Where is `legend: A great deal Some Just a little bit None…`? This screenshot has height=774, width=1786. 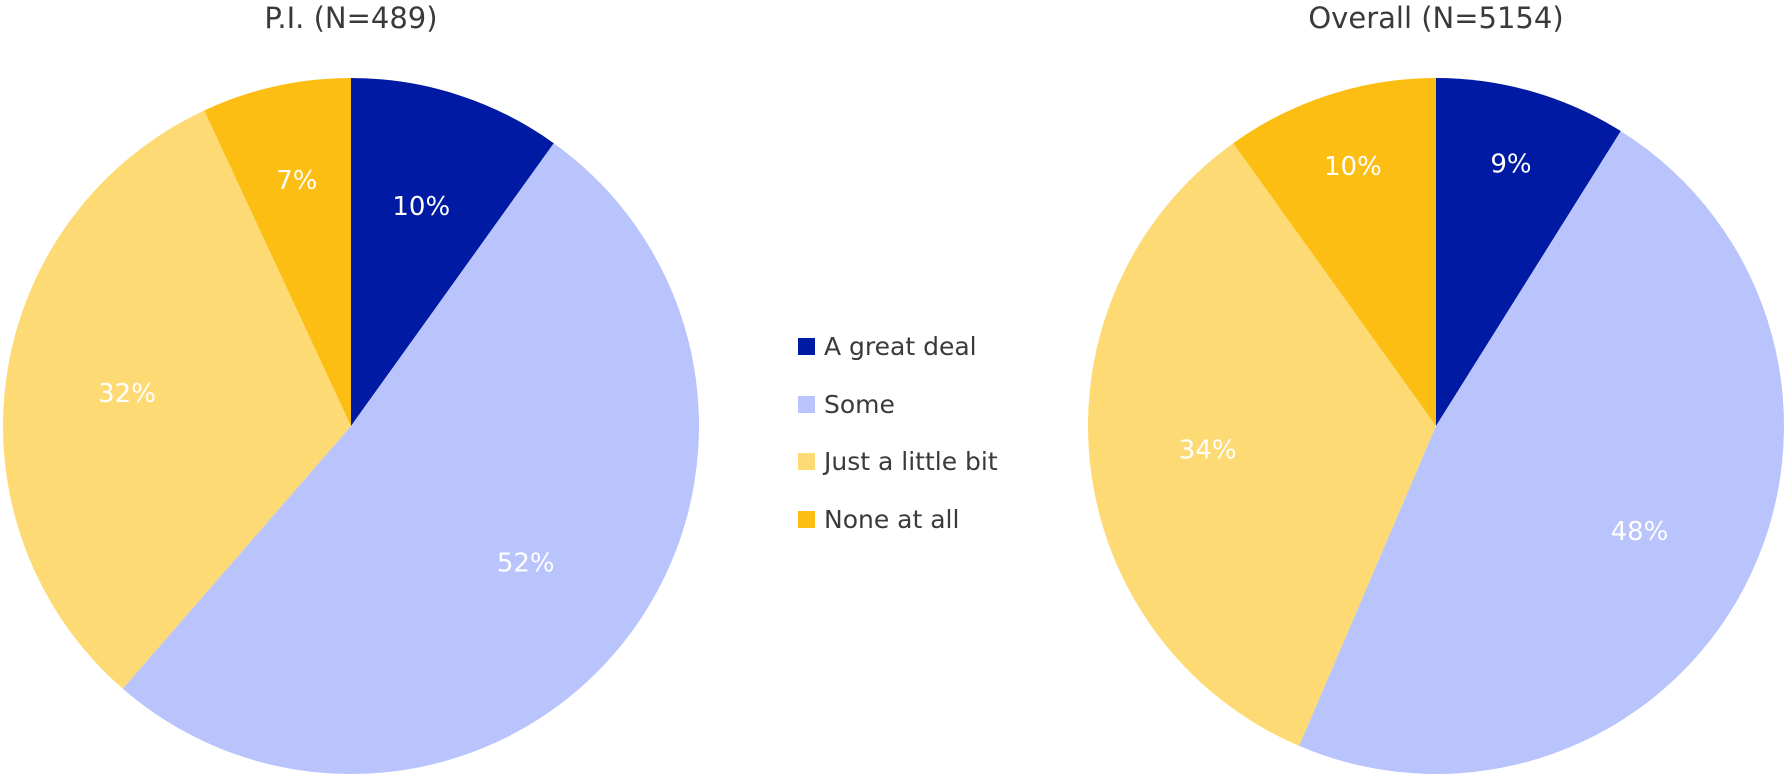
legend: A great deal Some Just a little bit None… is located at coordinates (898, 433).